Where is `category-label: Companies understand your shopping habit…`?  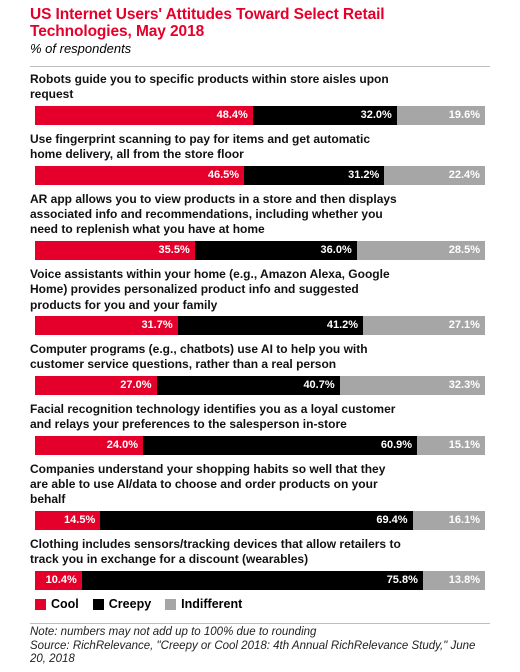 category-label: Companies understand your shopping habit… is located at coordinates (208, 484).